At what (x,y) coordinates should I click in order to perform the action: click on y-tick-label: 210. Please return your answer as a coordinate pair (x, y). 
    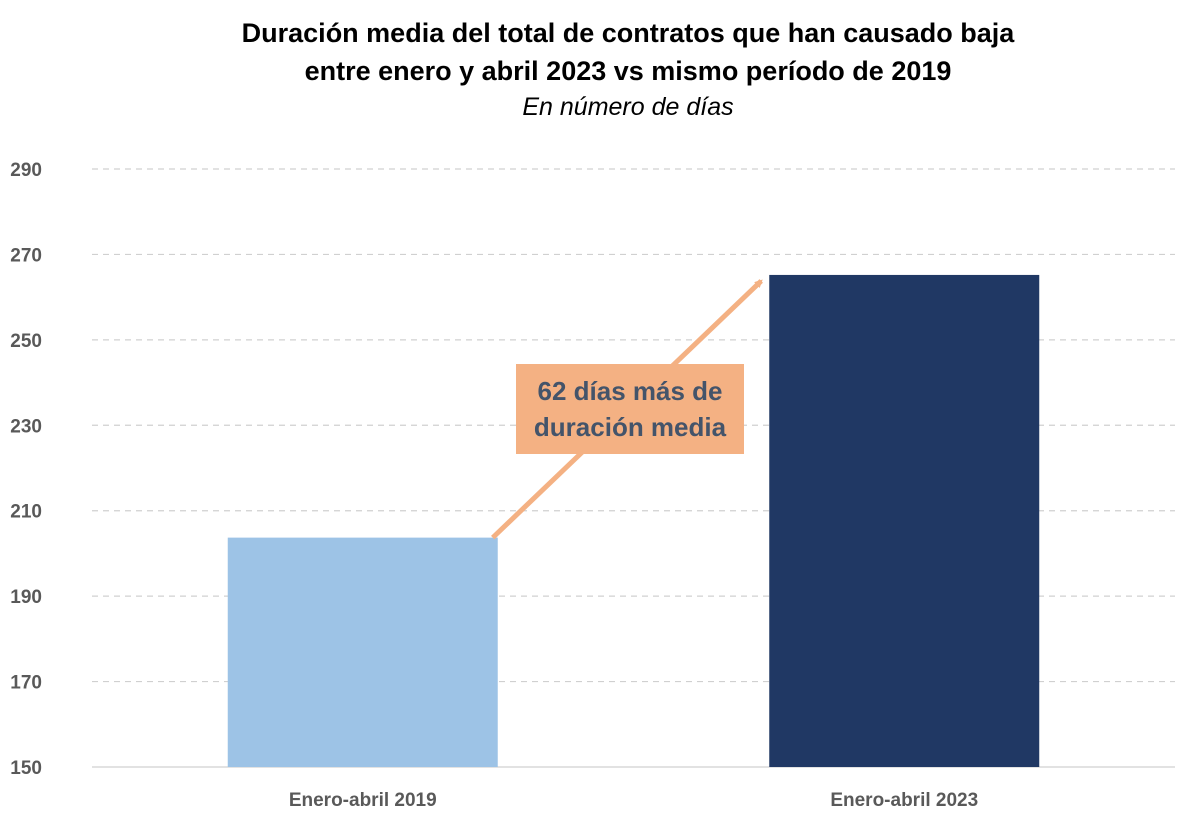
    Looking at the image, I should click on (26, 512).